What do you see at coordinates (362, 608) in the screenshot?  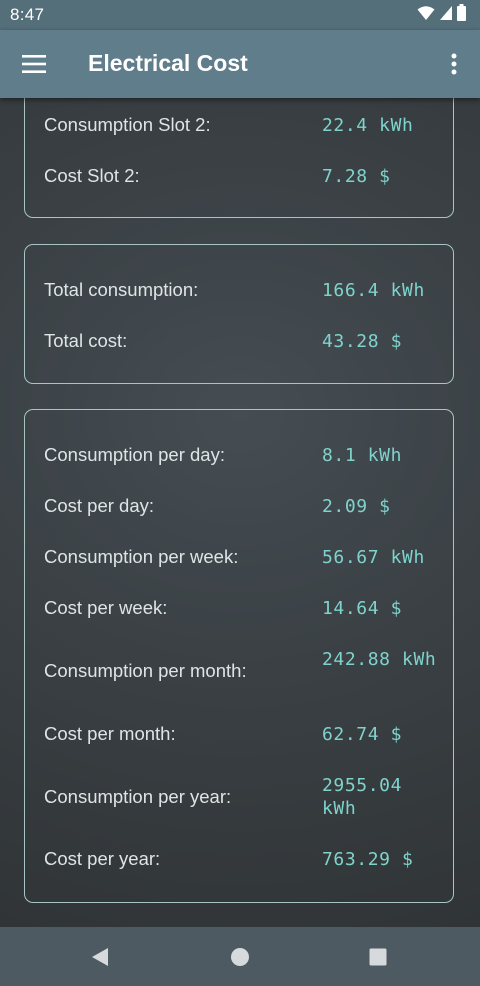 I see `cost-per-week-value: 14.64 $` at bounding box center [362, 608].